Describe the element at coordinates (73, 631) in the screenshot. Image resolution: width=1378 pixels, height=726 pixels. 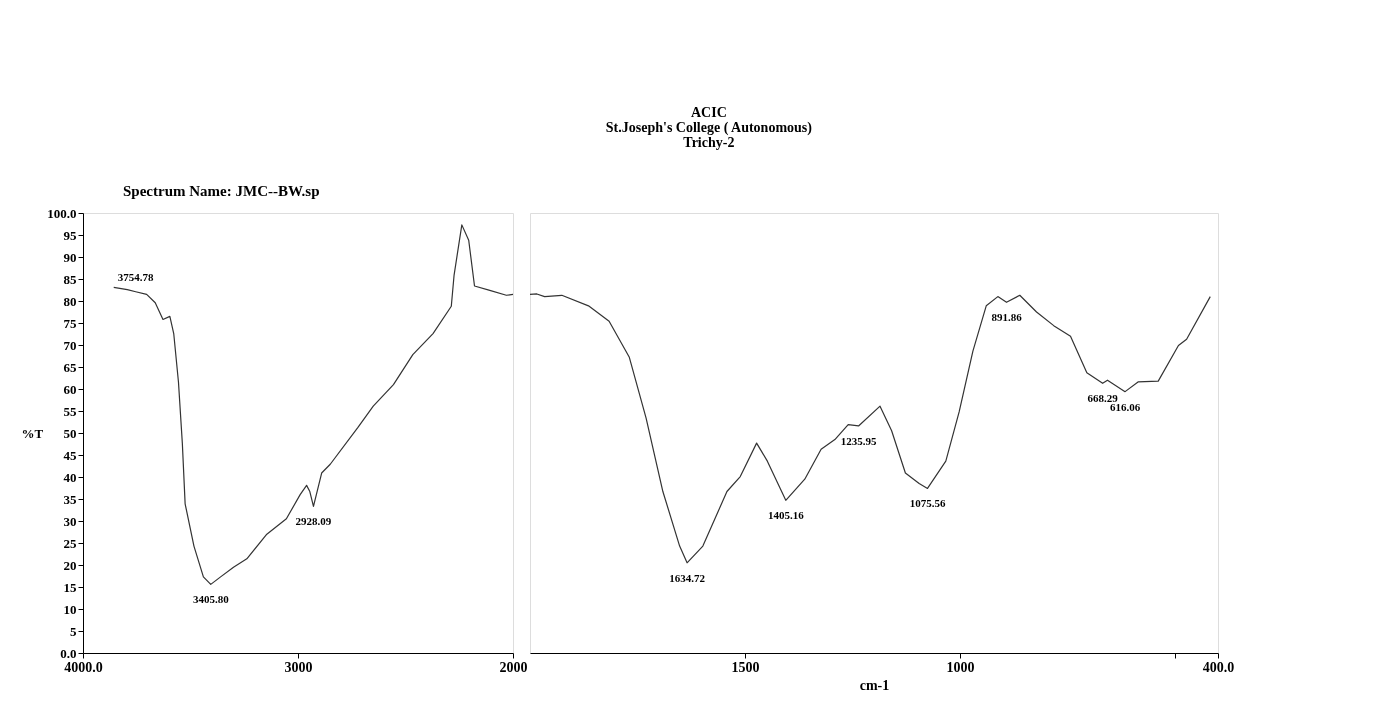
I see `y-tick-label: 5` at that location.